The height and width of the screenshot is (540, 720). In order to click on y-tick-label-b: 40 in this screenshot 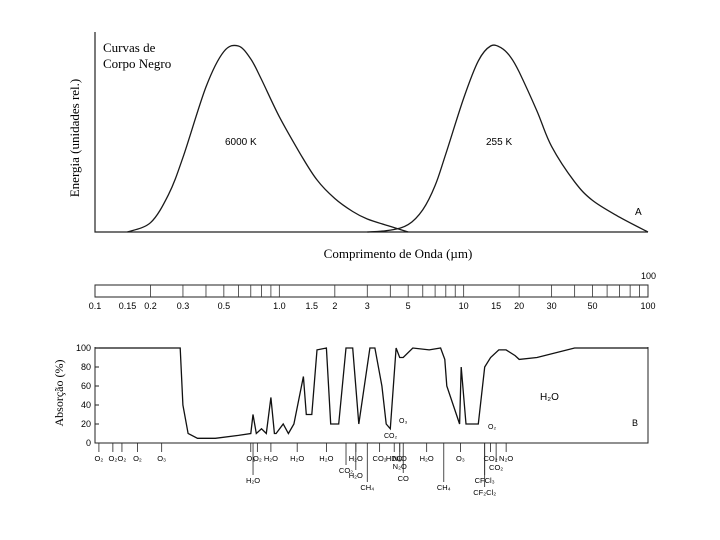, I will do `click(86, 405)`.